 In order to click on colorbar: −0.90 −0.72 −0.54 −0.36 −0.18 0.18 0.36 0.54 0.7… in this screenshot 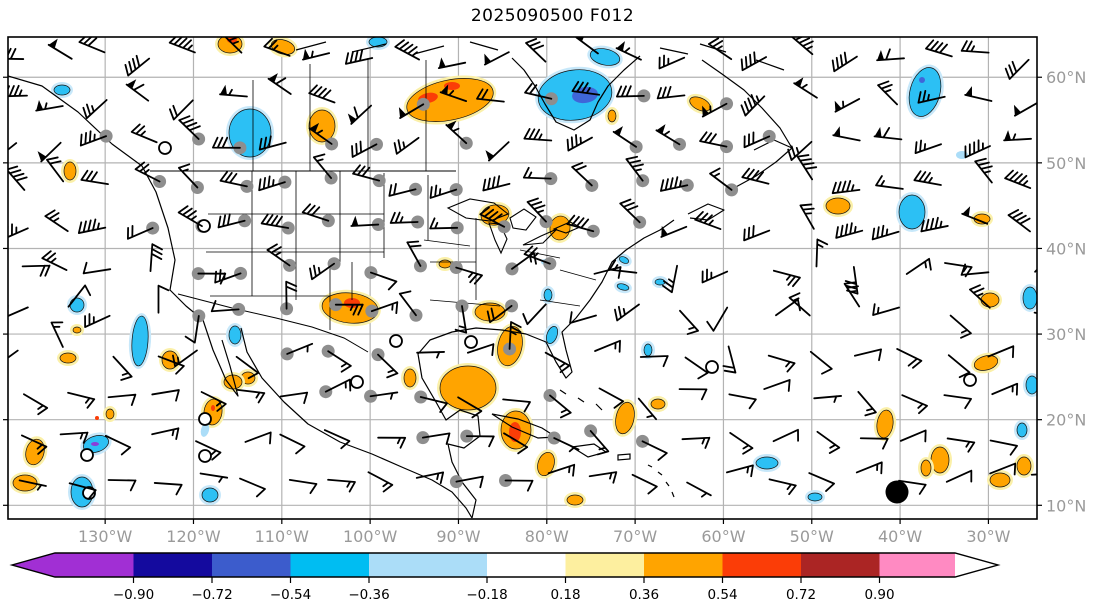, I will do `click(505, 577)`.